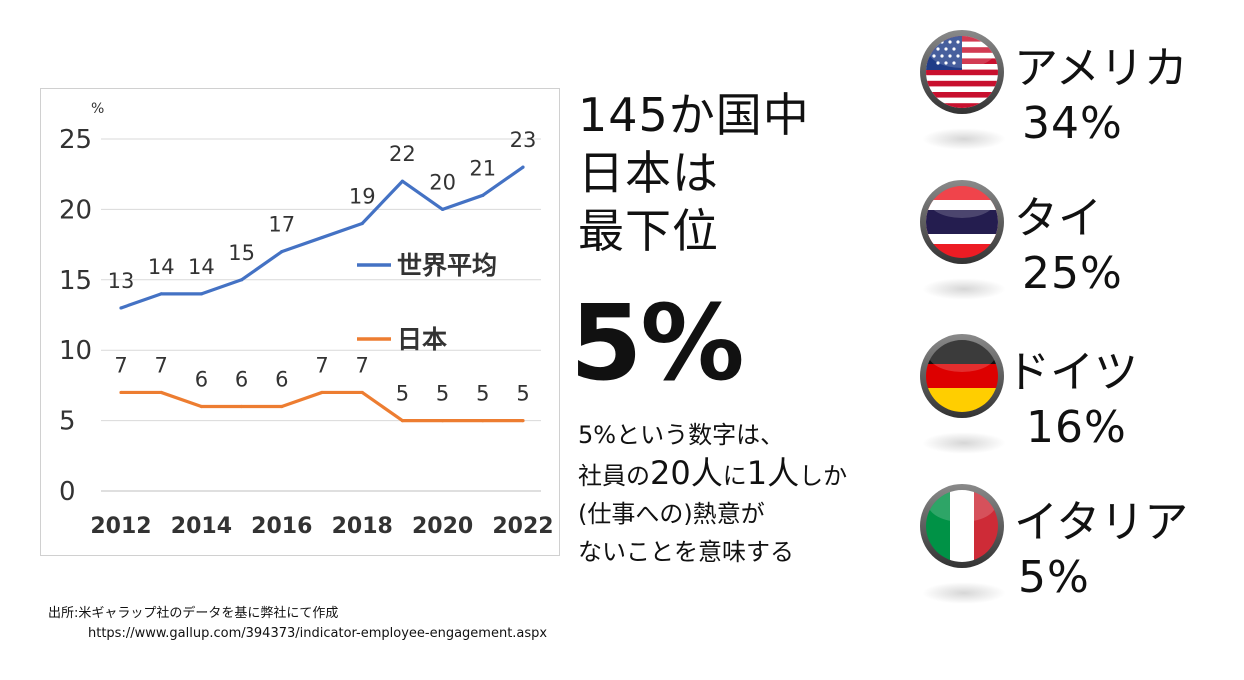  What do you see at coordinates (482, 168) in the screenshot?
I see `data-label: 21` at bounding box center [482, 168].